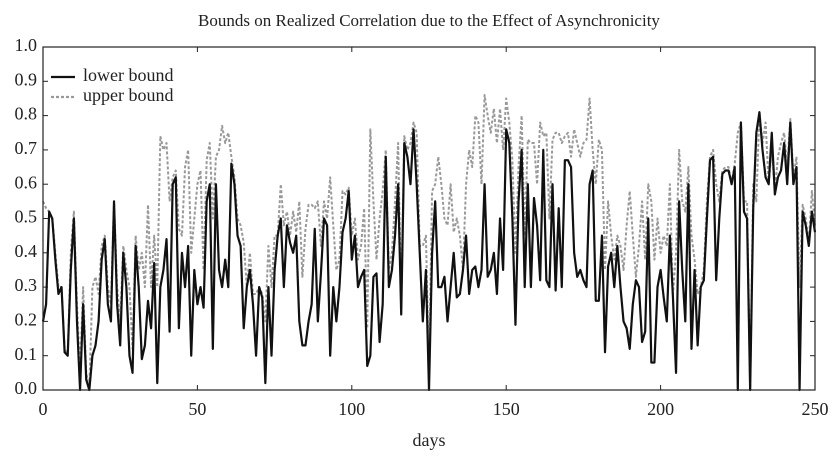  I want to click on x-tick-label: 250, so click(815, 409).